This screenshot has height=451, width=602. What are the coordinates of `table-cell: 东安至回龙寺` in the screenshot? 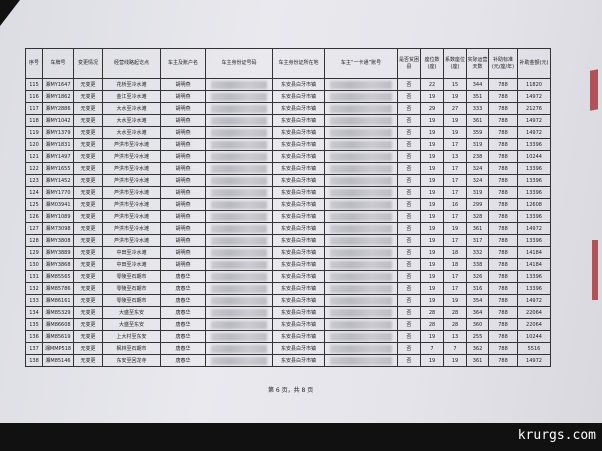 It's located at (131, 360).